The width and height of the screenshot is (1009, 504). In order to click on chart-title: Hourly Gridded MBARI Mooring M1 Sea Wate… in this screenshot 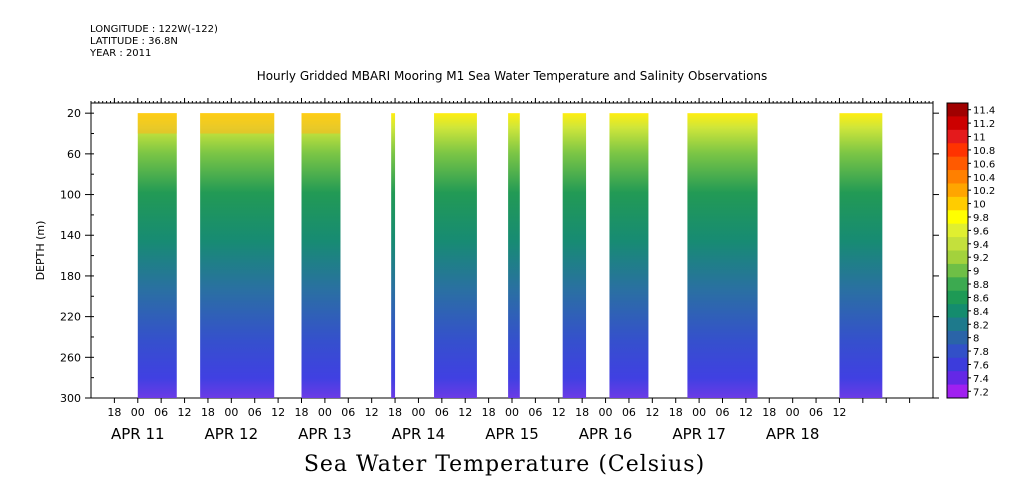, I will do `click(512, 76)`.